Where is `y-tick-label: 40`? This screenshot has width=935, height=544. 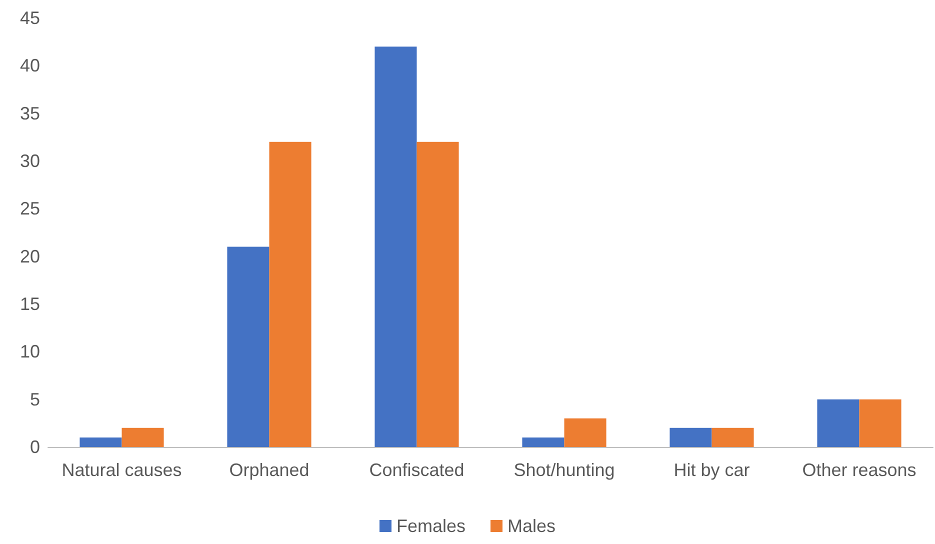
y-tick-label: 40 is located at coordinates (30, 66).